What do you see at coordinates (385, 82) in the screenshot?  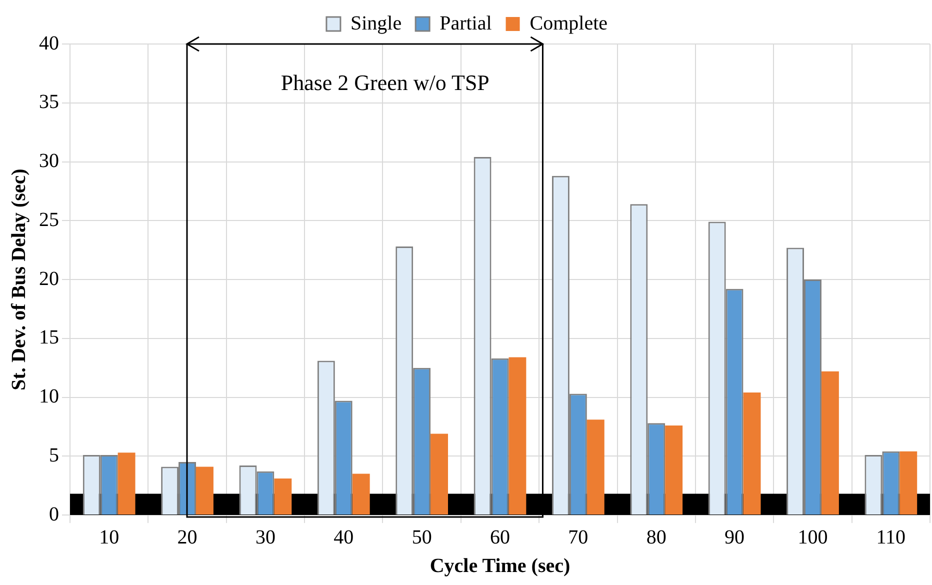 I see `annotation: Phase 2 Green w/o TSP` at bounding box center [385, 82].